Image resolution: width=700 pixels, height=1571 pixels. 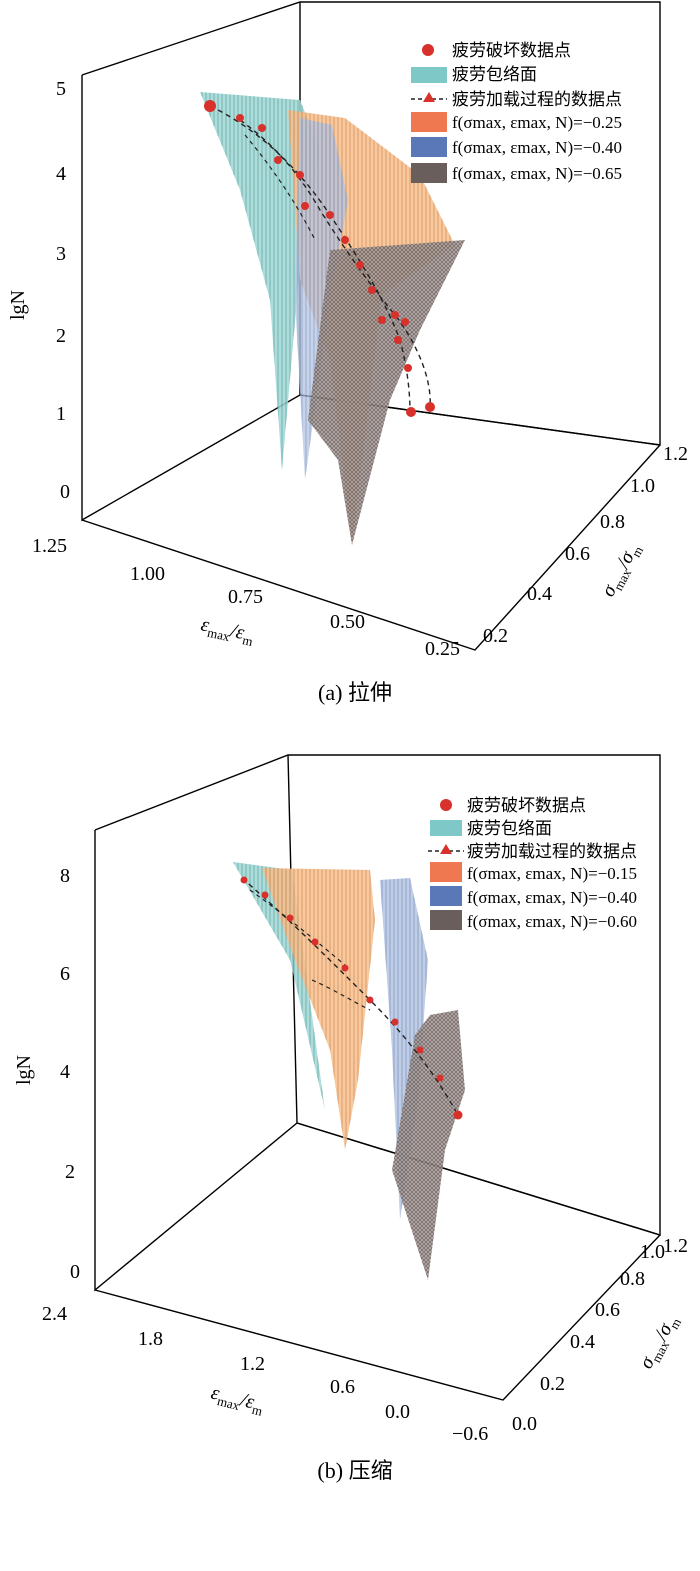 I want to click on z-tick-label: 3, so click(x=61, y=254).